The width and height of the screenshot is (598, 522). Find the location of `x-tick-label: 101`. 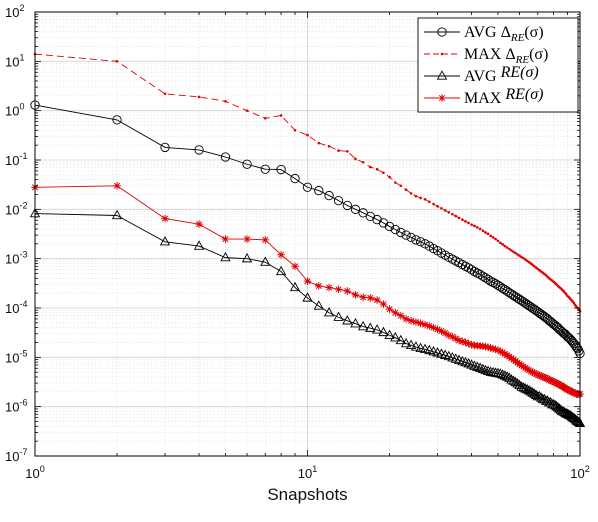

x-tick-label: 101 is located at coordinates (307, 472).